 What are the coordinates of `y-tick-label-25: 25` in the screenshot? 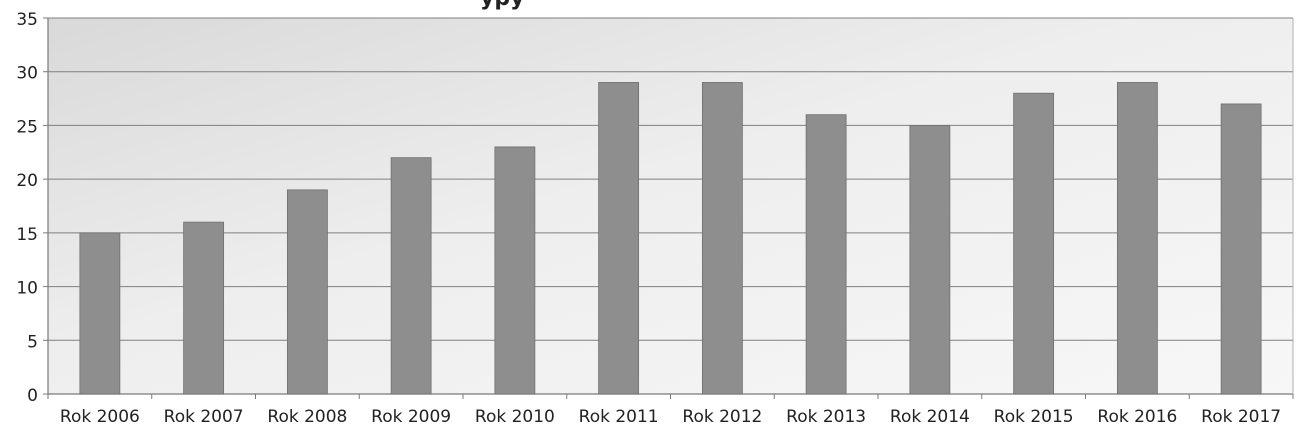 It's located at (27, 127).